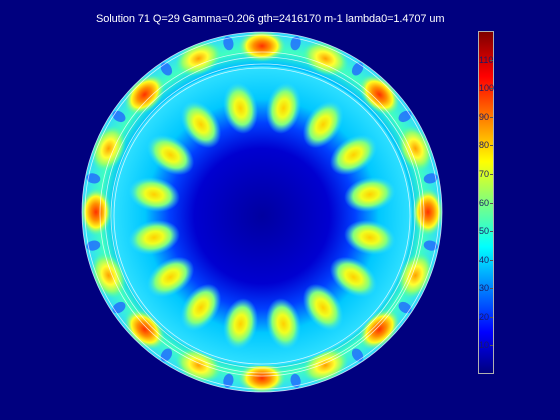 This screenshot has width=560, height=420. Describe the element at coordinates (486, 202) in the screenshot. I see `colorbar` at that location.